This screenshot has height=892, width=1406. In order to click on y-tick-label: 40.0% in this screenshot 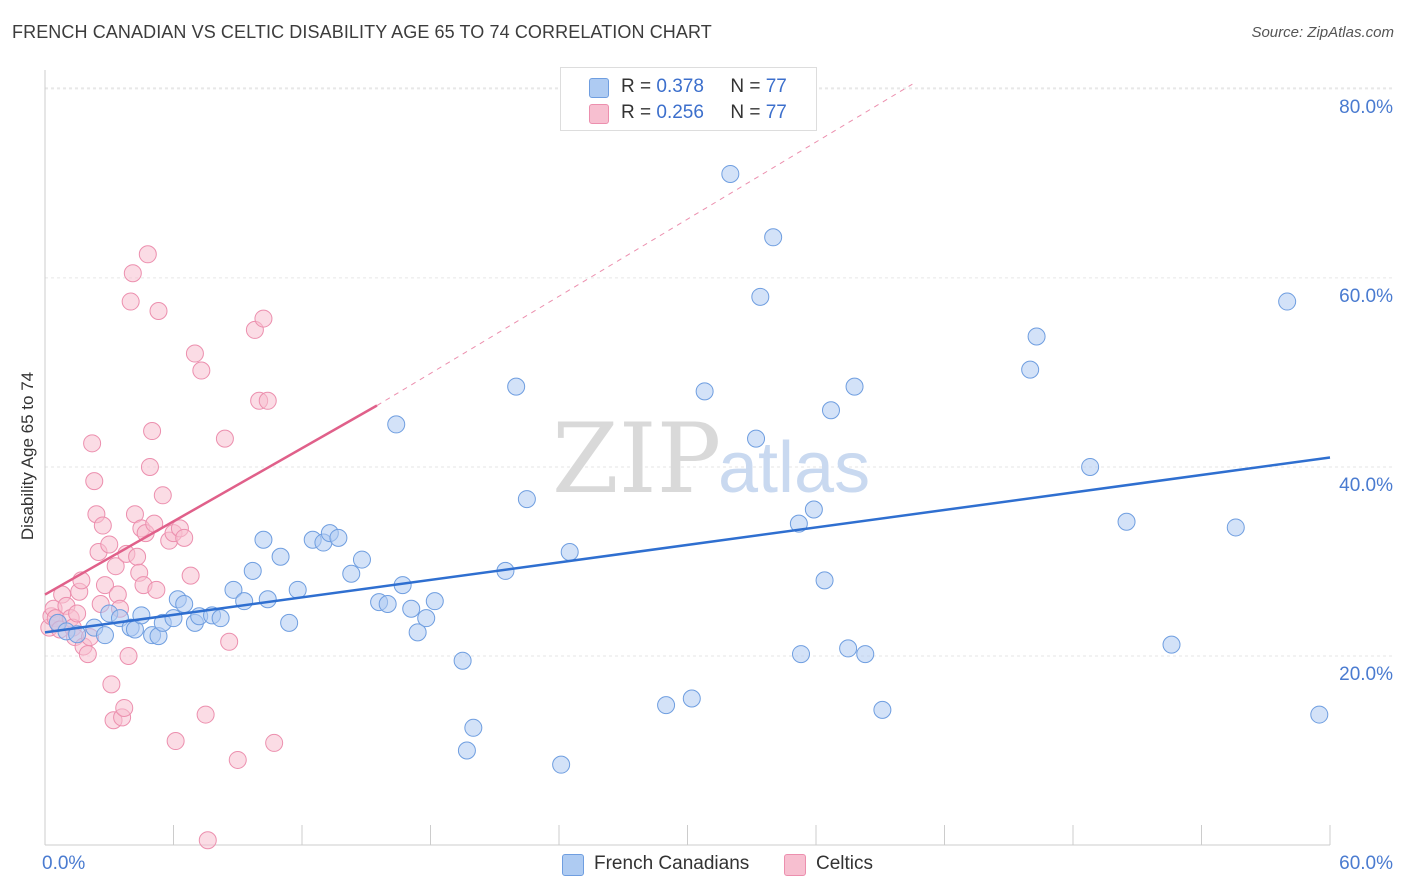, I will do `click(1366, 485)`.